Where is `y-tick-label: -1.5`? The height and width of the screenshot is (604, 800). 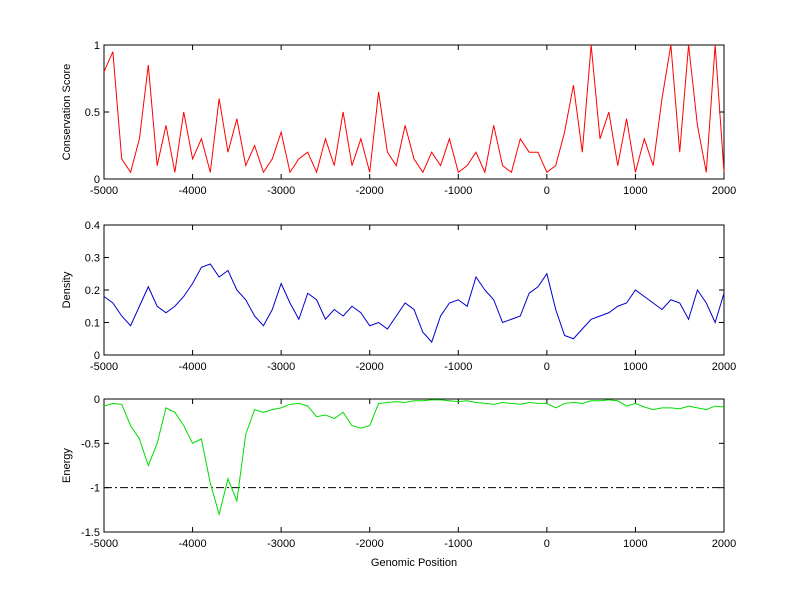
y-tick-label: -1.5 is located at coordinates (90, 533).